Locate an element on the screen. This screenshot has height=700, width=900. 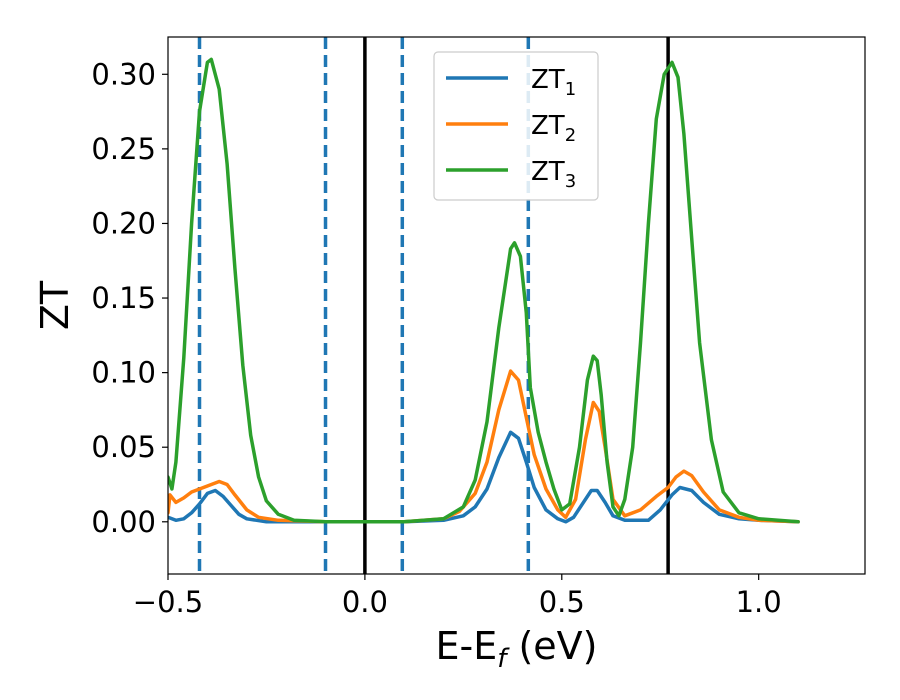
x-axis-title-main: E-E is located at coordinates (467, 646).